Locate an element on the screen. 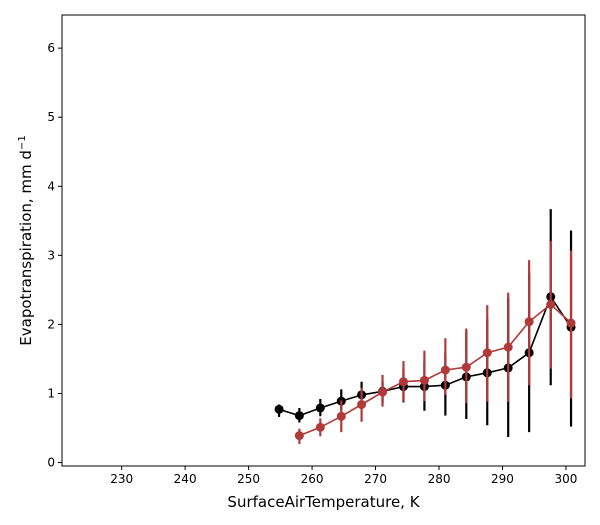 The height and width of the screenshot is (525, 600). y-axis-title-main: Evapotranspiration, mm d is located at coordinates (26, 248).